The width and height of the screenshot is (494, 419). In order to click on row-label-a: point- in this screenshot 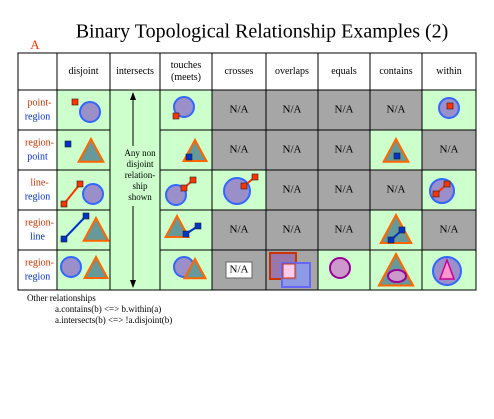, I will do `click(40, 102)`.